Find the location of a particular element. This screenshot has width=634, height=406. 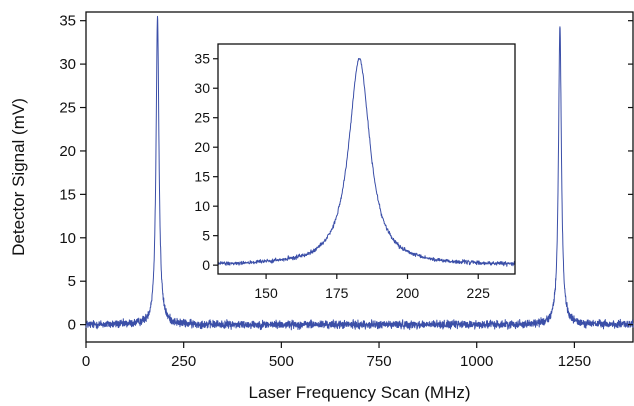

y-tick-label: 0 is located at coordinates (72, 325).